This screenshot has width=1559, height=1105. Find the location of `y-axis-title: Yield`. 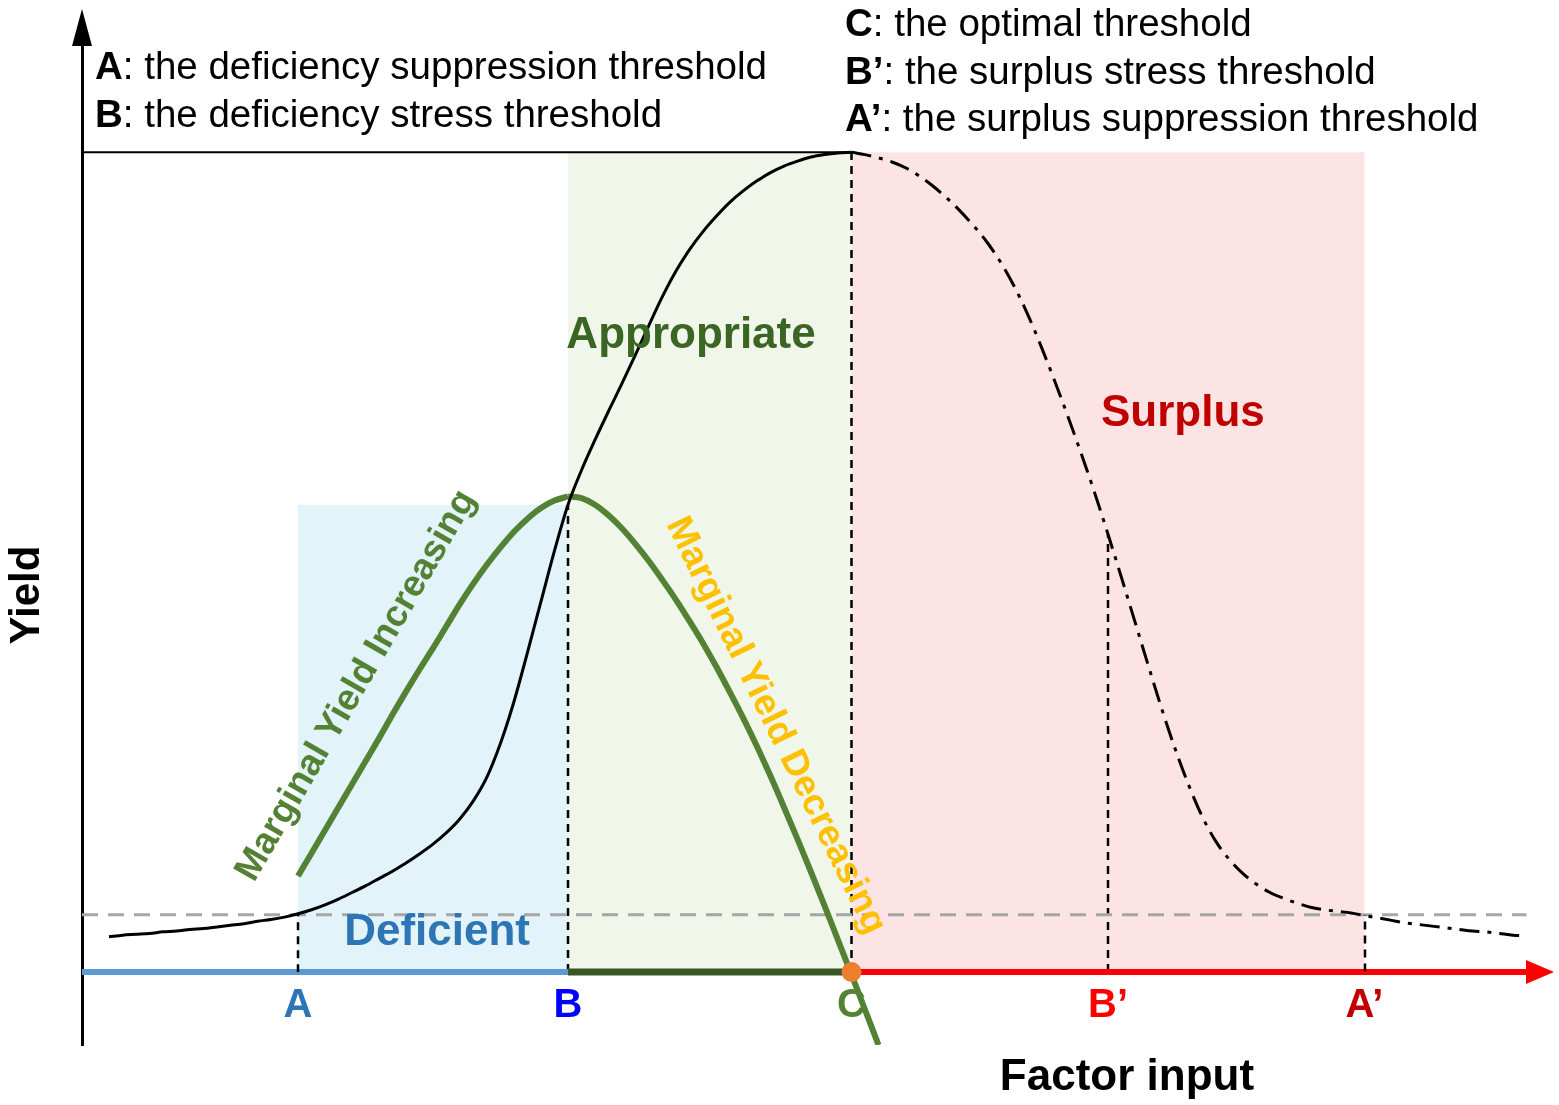

y-axis-title: Yield is located at coordinates (24, 595).